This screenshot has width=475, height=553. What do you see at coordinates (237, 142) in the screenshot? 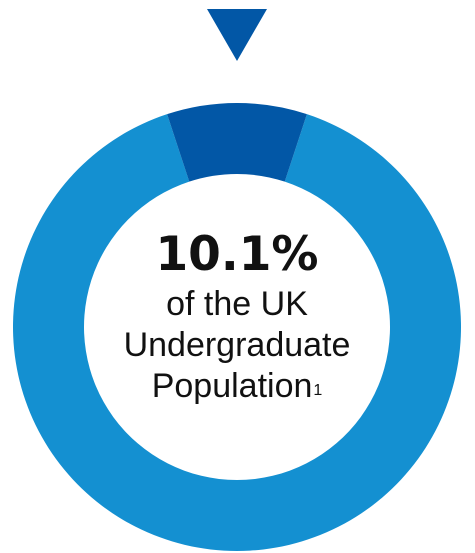
I see `donut-segment-highlight` at bounding box center [237, 142].